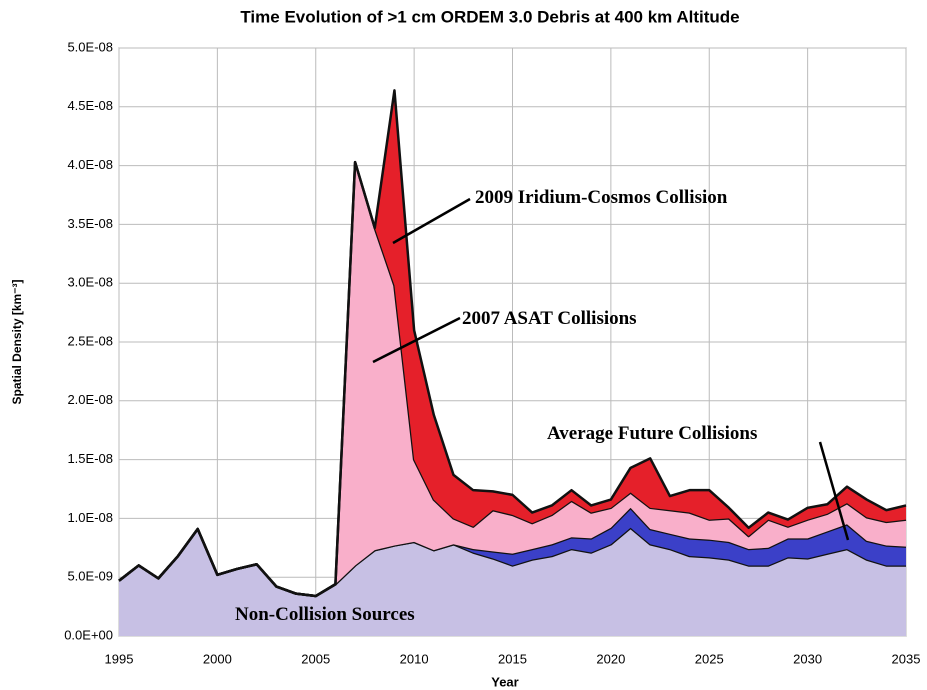  Describe the element at coordinates (90, 340) in the screenshot. I see `y-tick-label: 2.5E-08` at that location.